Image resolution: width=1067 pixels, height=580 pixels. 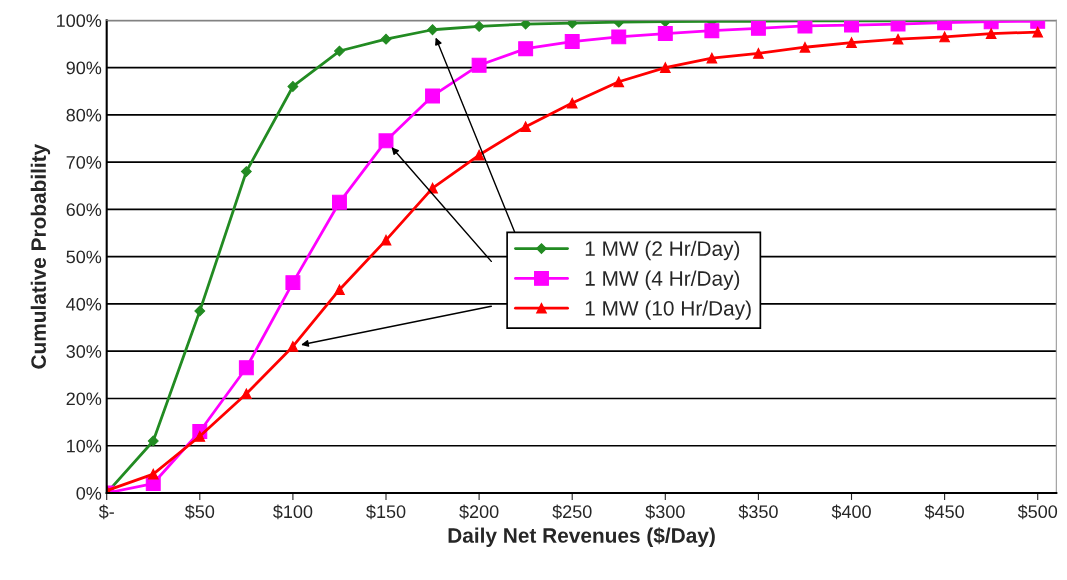 What do you see at coordinates (84, 162) in the screenshot?
I see `y-tick-label: 70%` at bounding box center [84, 162].